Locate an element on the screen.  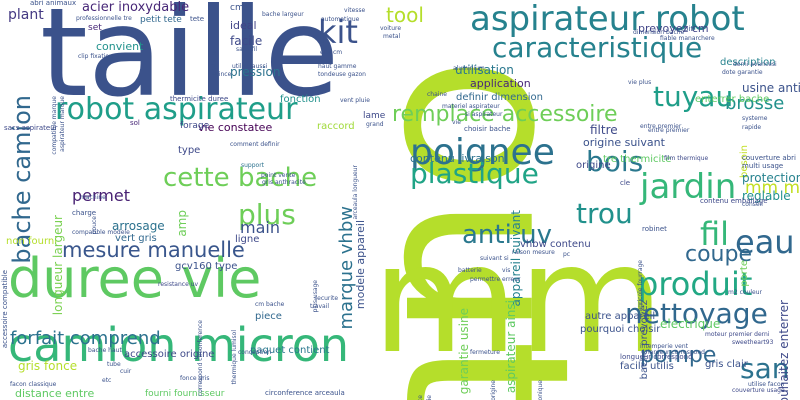
word: verre contre intemperie is located at coordinates (429, 397).